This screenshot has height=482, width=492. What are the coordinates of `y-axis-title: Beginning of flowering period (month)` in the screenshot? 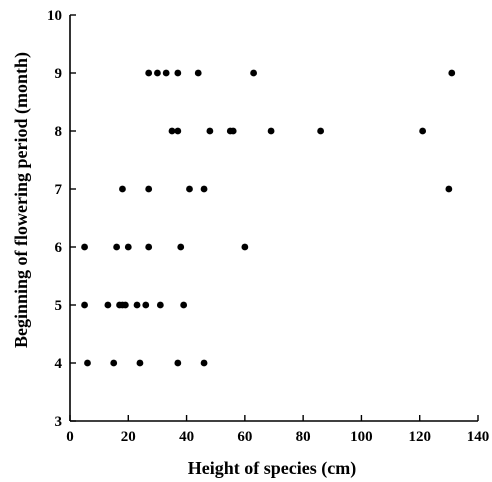 It's located at (21, 200).